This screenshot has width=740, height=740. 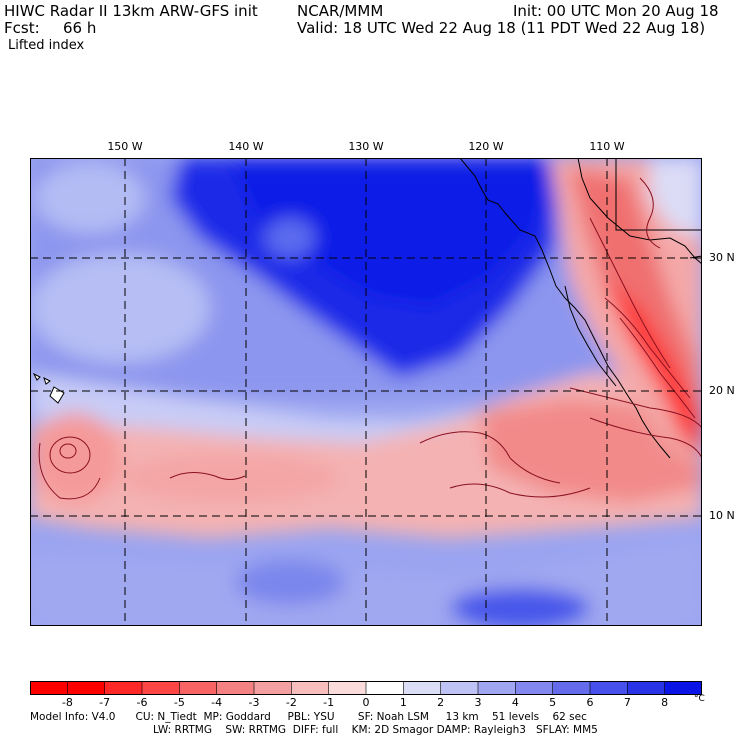 I want to click on field-name: Lifted index, so click(x=46, y=45).